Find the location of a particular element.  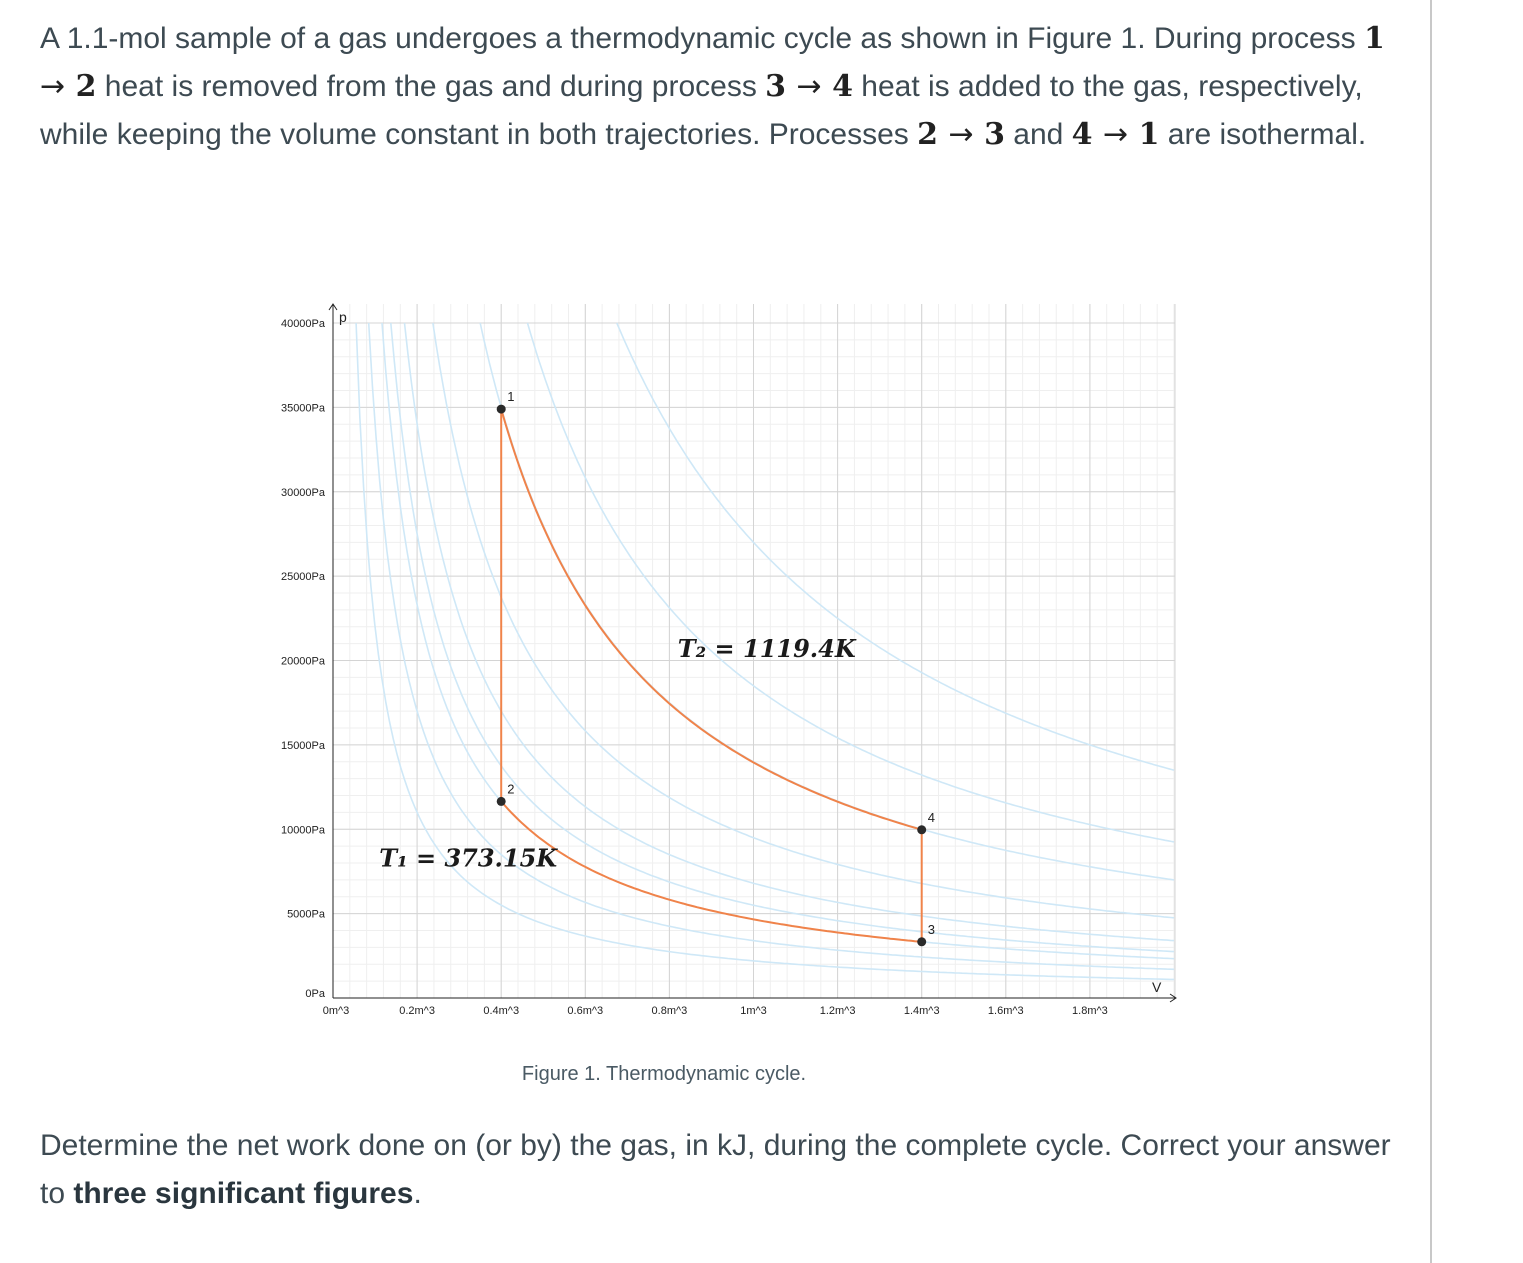

temperature-annotations: T₁ = 373.15K T₂ = 1119.4K is located at coordinates (618, 753).